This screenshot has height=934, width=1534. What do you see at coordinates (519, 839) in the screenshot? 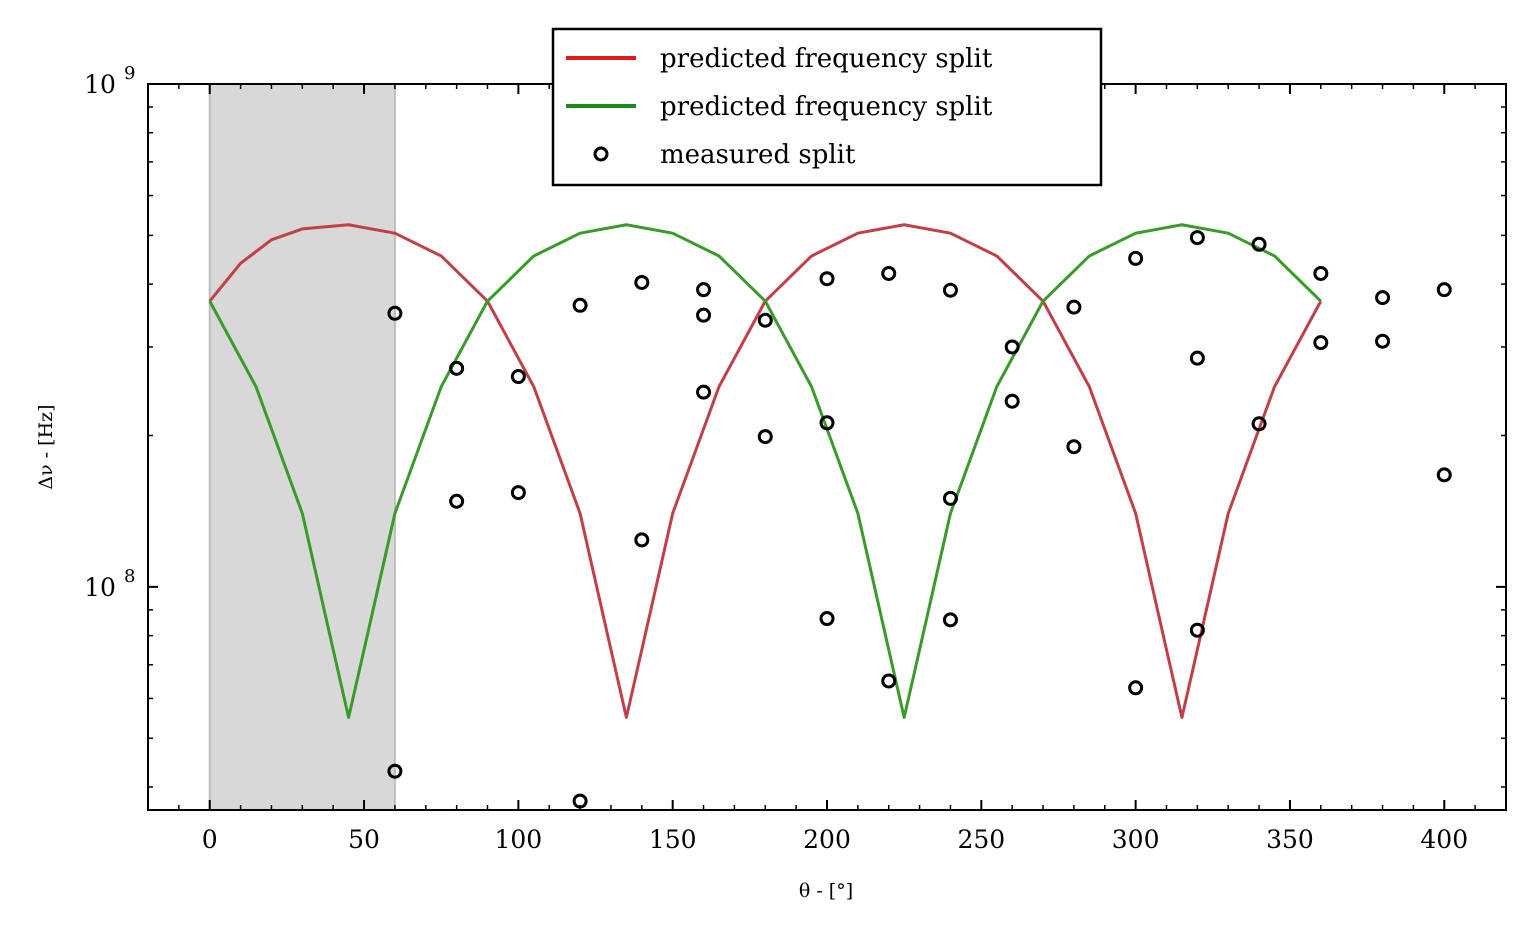
I see `x-tick-label: 100` at bounding box center [519, 839].